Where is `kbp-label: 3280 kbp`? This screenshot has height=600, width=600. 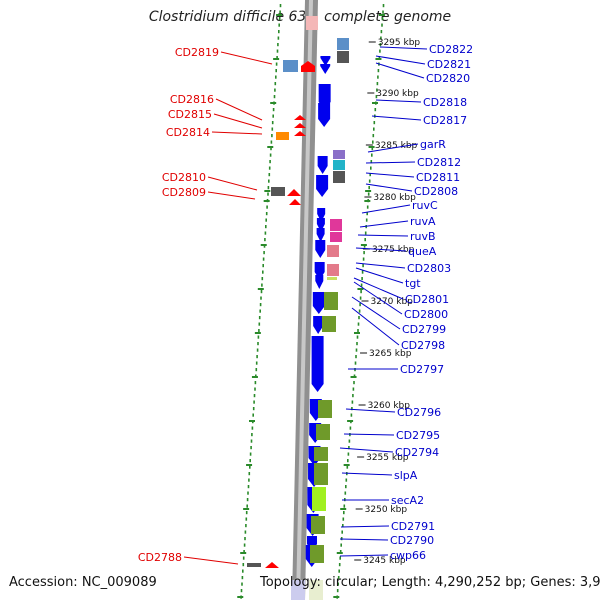 kbp-label: 3280 kbp is located at coordinates (394, 198).